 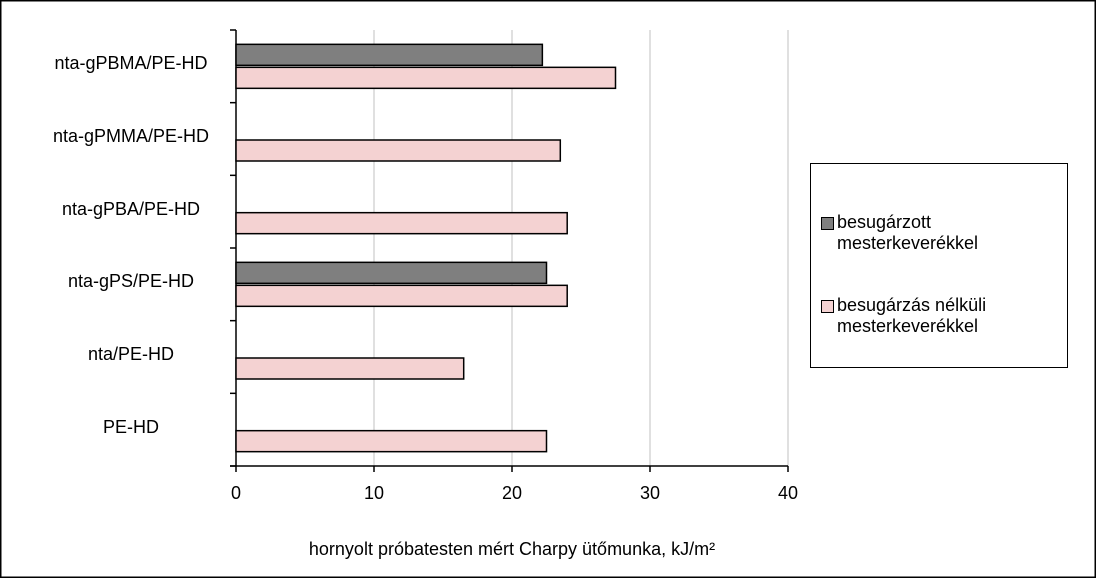 What do you see at coordinates (131, 354) in the screenshot?
I see `y-tick-label: nta/PE-HD` at bounding box center [131, 354].